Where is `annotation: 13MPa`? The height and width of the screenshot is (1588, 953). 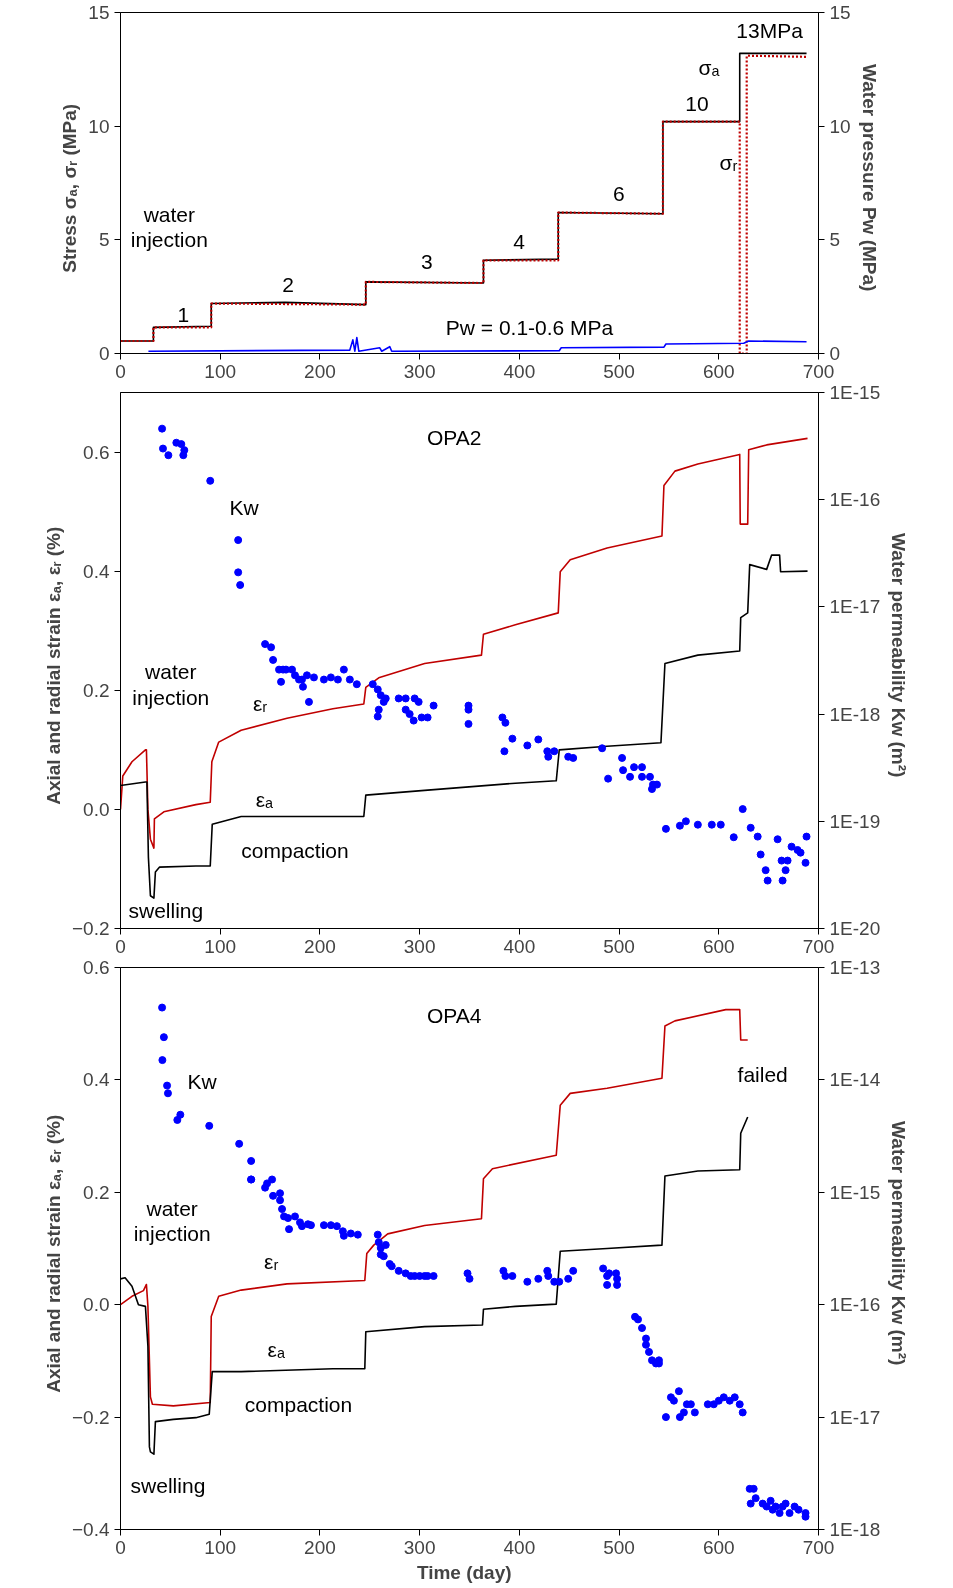
annotation: 13MPa is located at coordinates (770, 31).